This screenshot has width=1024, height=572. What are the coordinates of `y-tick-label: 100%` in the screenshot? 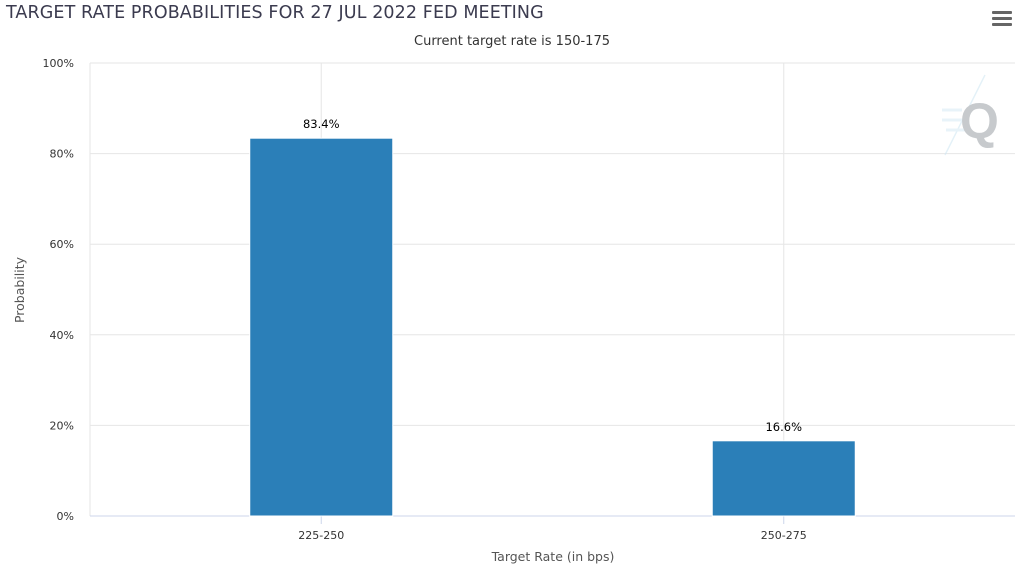 It's located at (58, 63).